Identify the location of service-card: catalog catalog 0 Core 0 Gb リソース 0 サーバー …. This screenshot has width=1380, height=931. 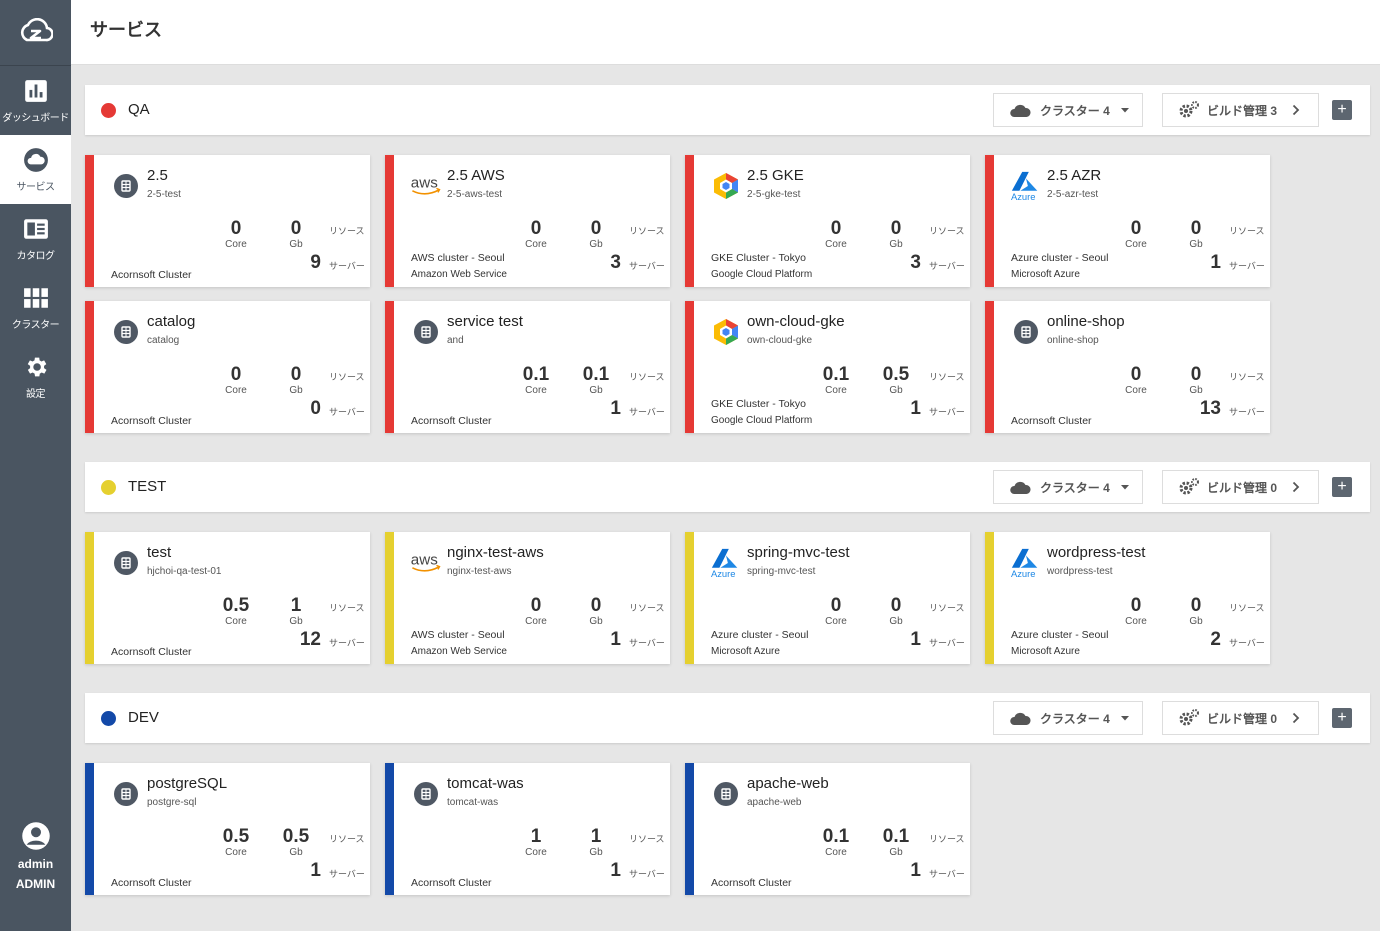
(227, 367).